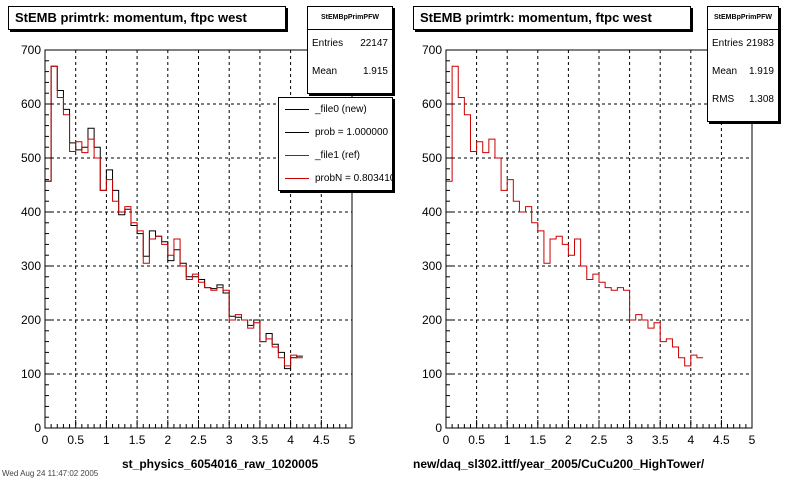 The image size is (800, 480). I want to click on chart-1-stats-entries-value: 22147, so click(374, 43).